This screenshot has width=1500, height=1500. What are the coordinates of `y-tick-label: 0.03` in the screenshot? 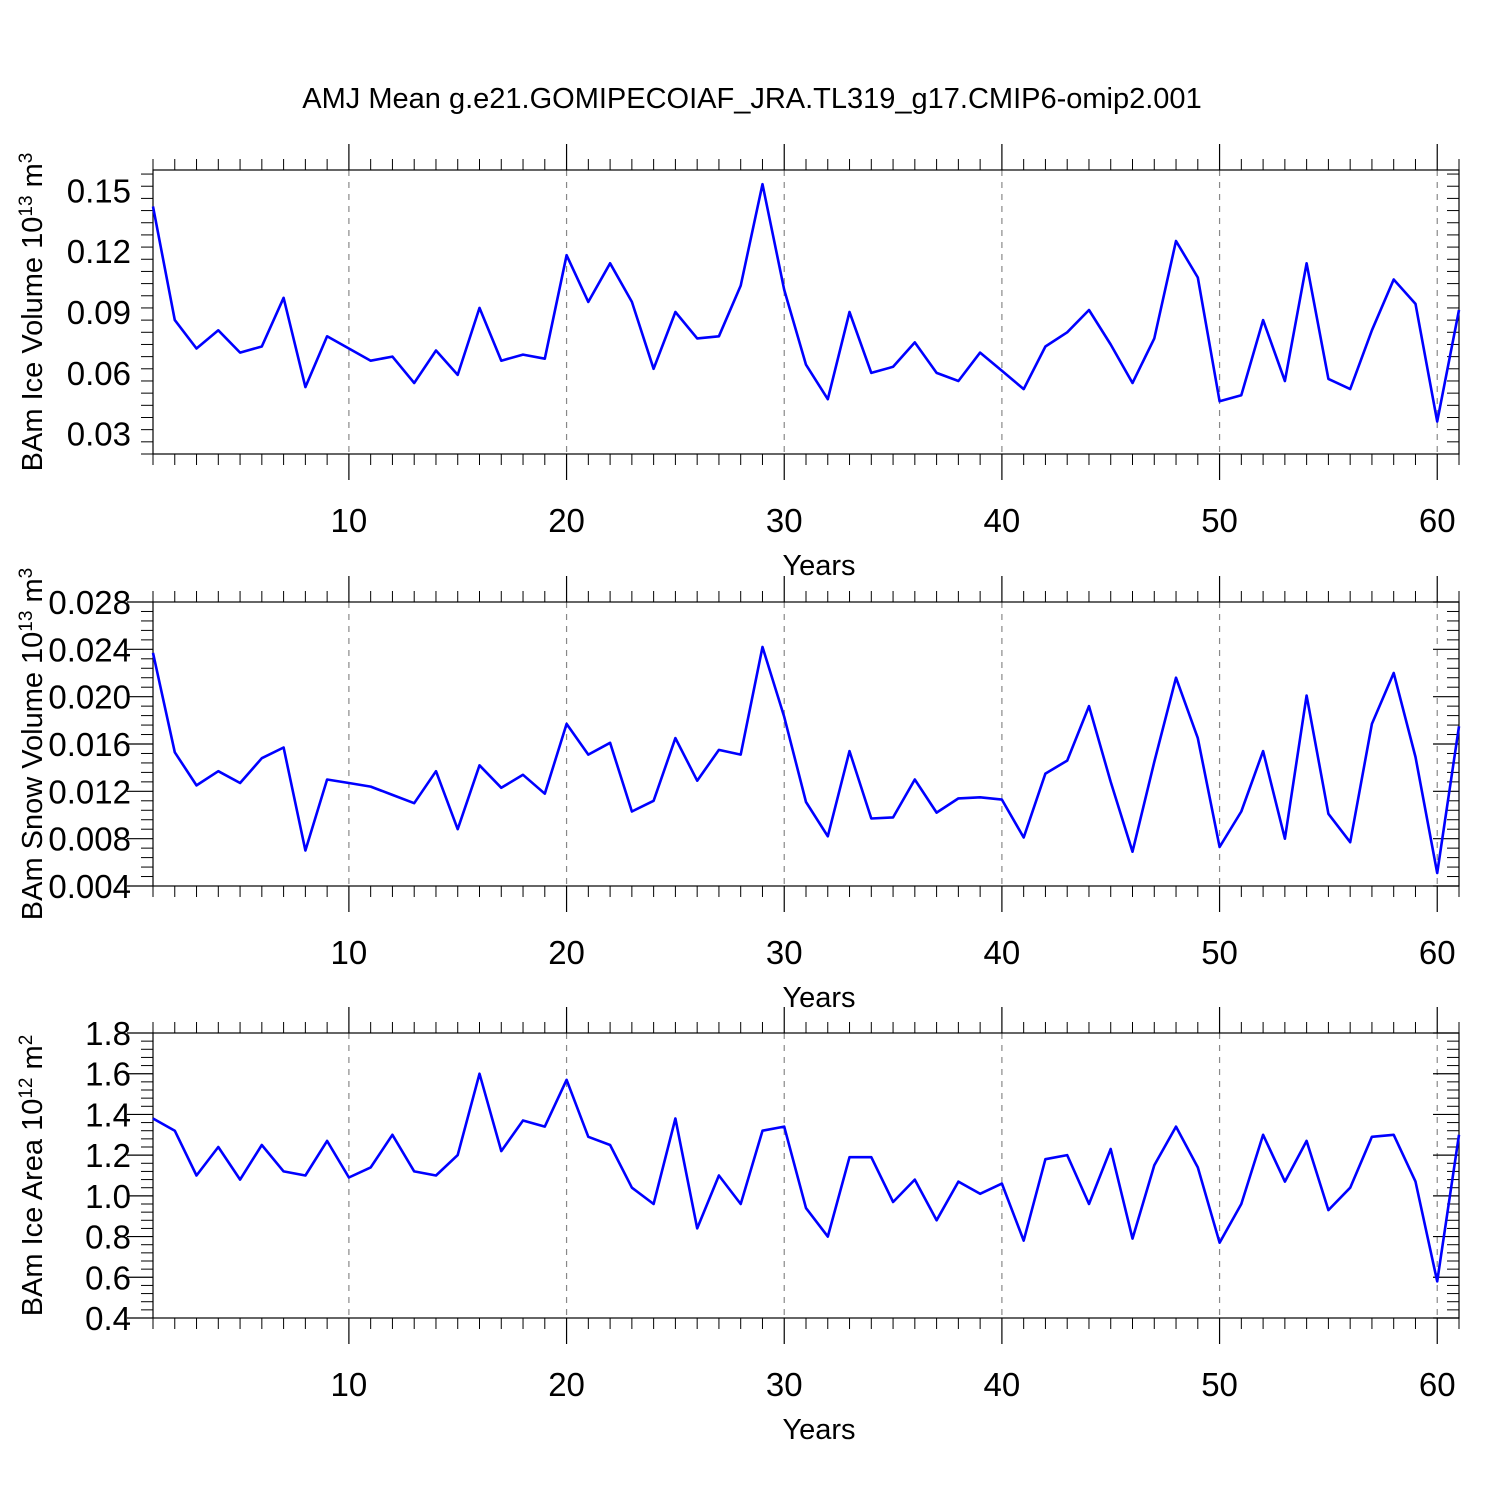 It's located at (99, 434).